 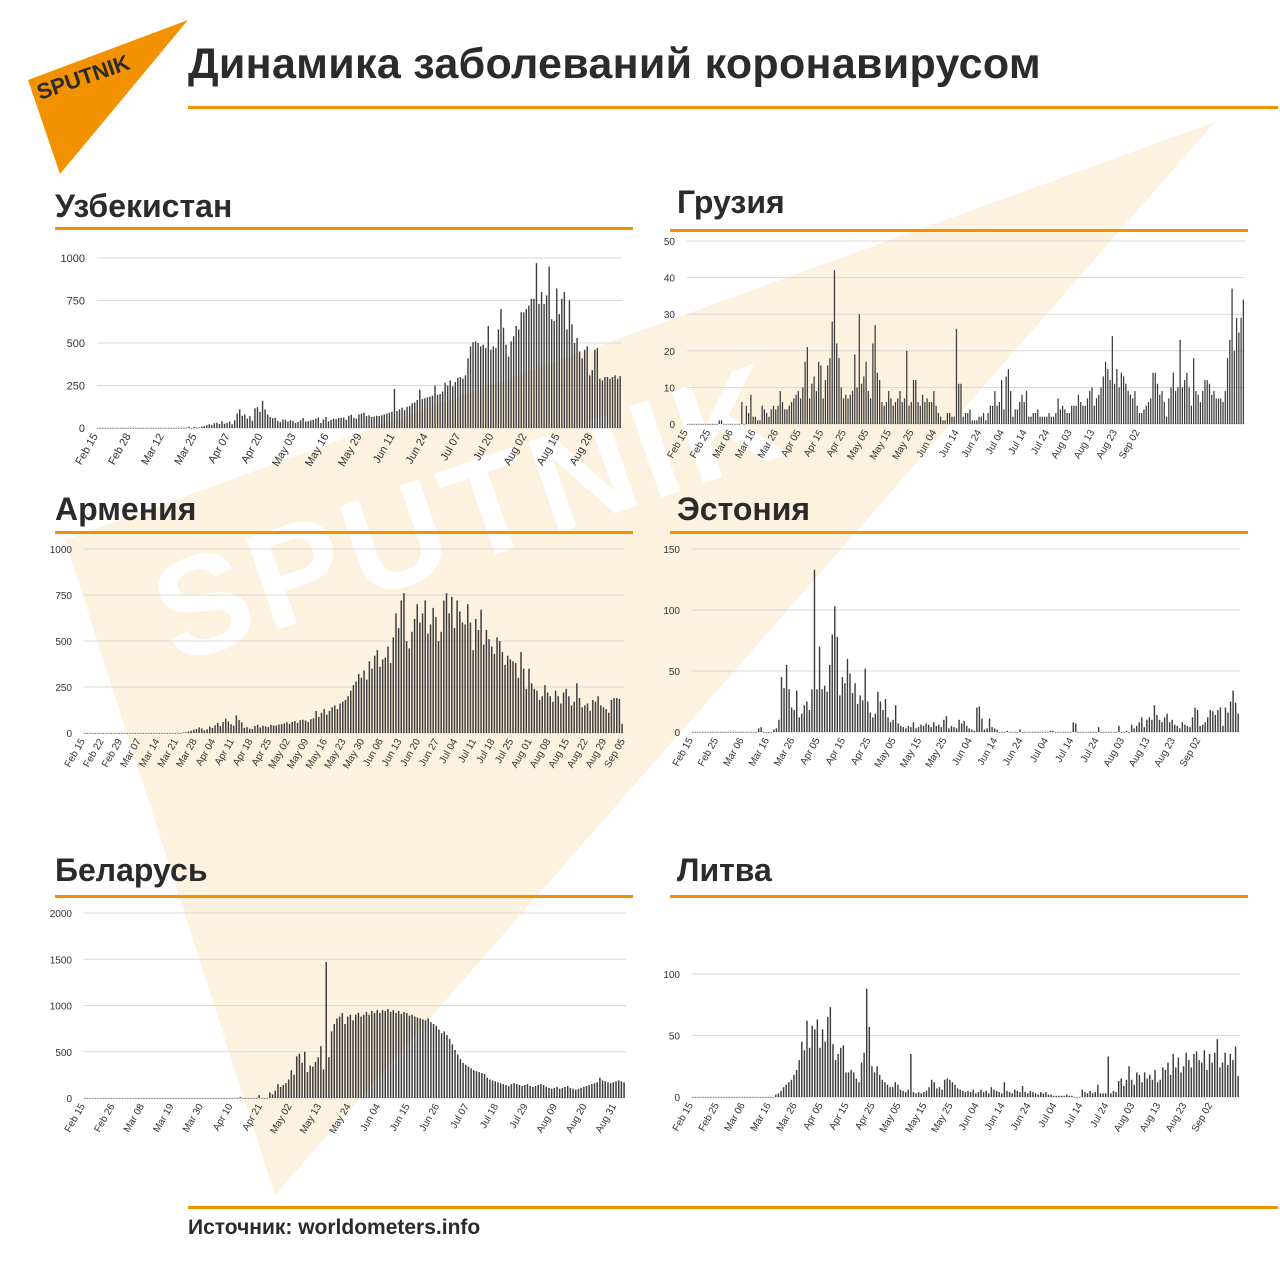 What do you see at coordinates (317, 450) in the screenshot?
I see `x-tick-label: May 16` at bounding box center [317, 450].